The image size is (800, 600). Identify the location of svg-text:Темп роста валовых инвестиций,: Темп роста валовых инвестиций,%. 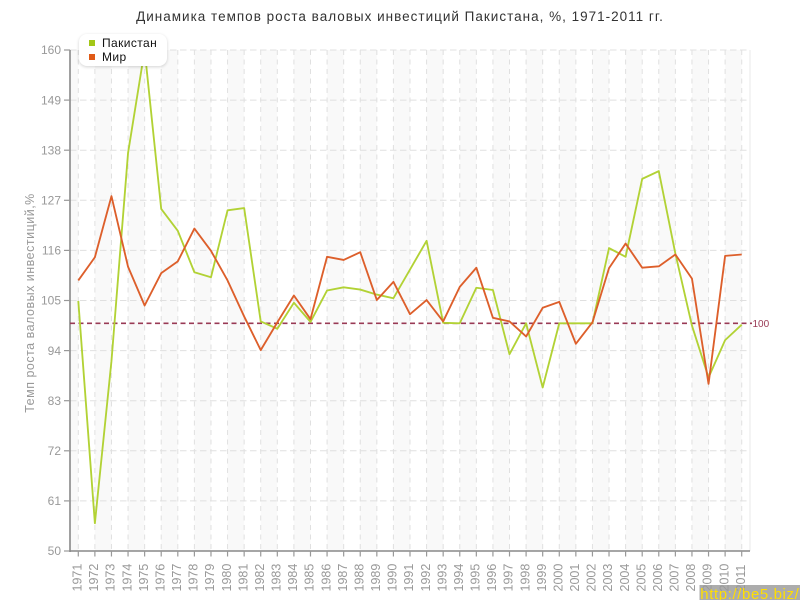
(30, 303).